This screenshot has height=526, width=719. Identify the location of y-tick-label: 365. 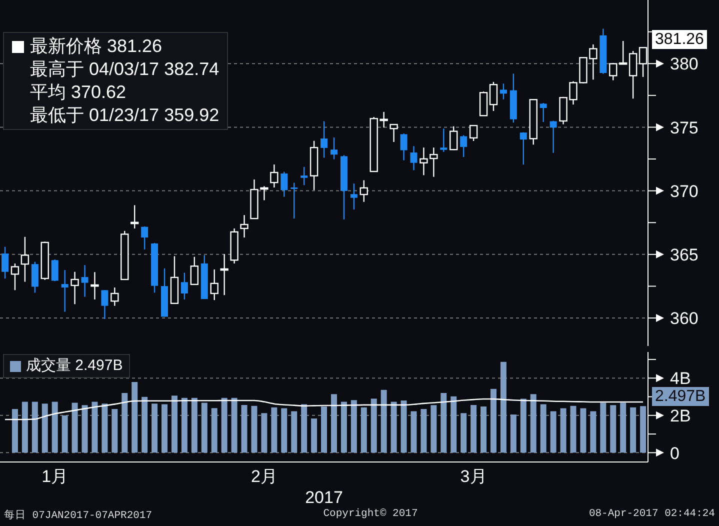
(684, 255).